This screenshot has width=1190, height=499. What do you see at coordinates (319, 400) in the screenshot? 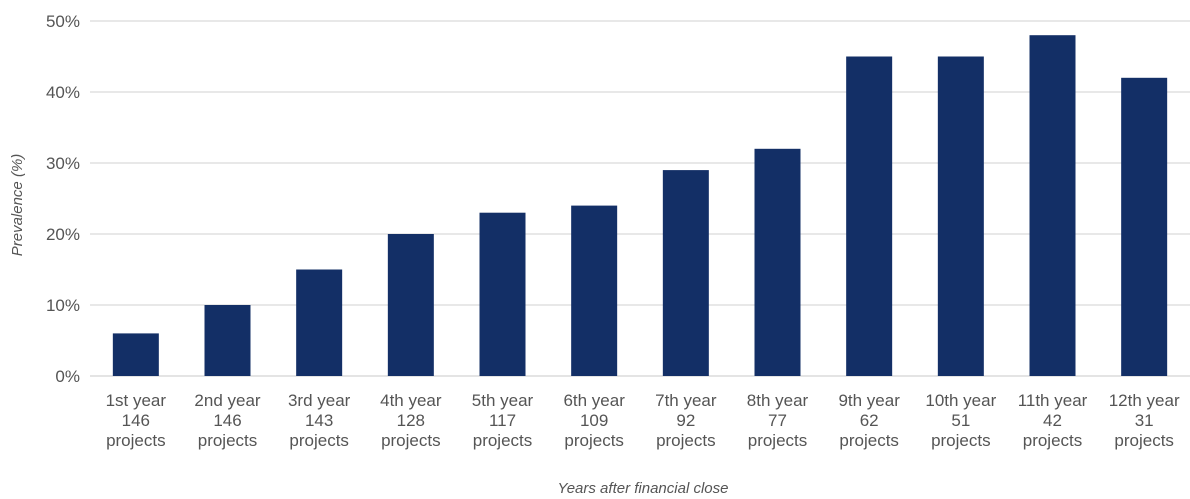
I see `category-label: 3rd year` at bounding box center [319, 400].